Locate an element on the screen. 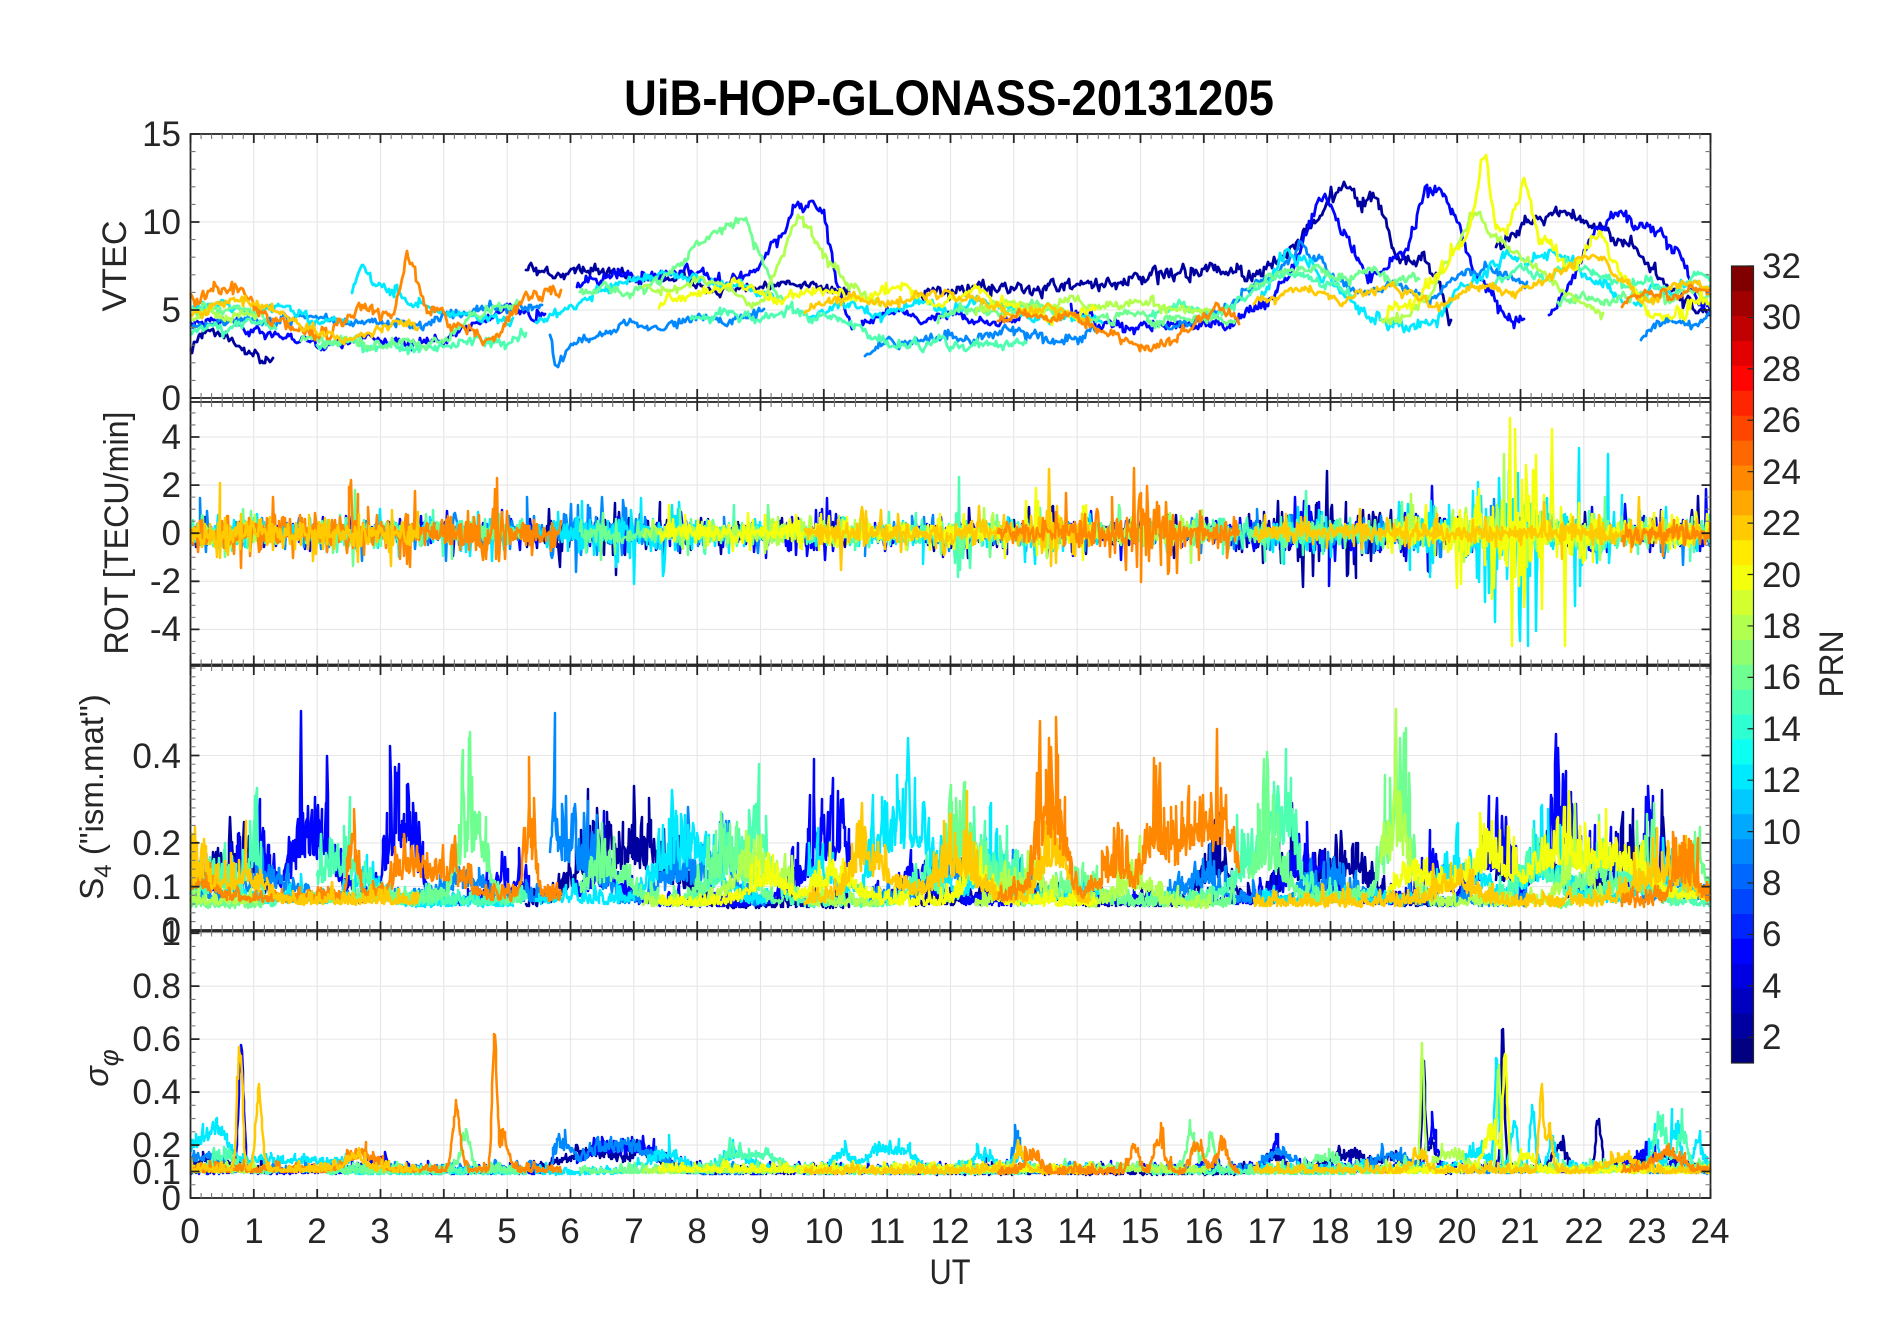 The width and height of the screenshot is (1902, 1330). svg-text: 19 is located at coordinates (1394, 1231).